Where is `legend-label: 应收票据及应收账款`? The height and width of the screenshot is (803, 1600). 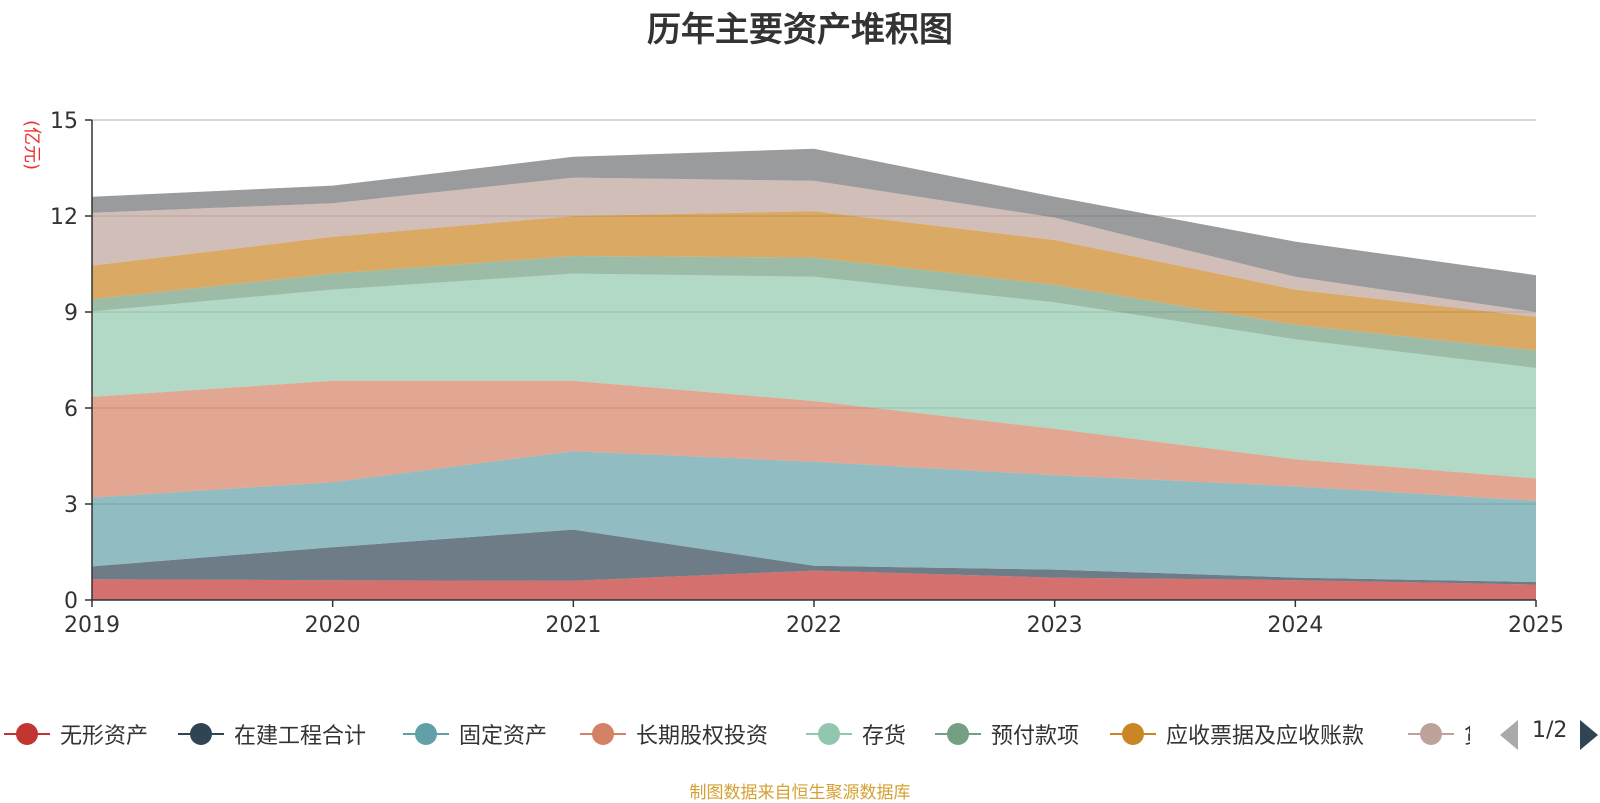
legend-label: 应收票据及应收账款 is located at coordinates (1265, 736).